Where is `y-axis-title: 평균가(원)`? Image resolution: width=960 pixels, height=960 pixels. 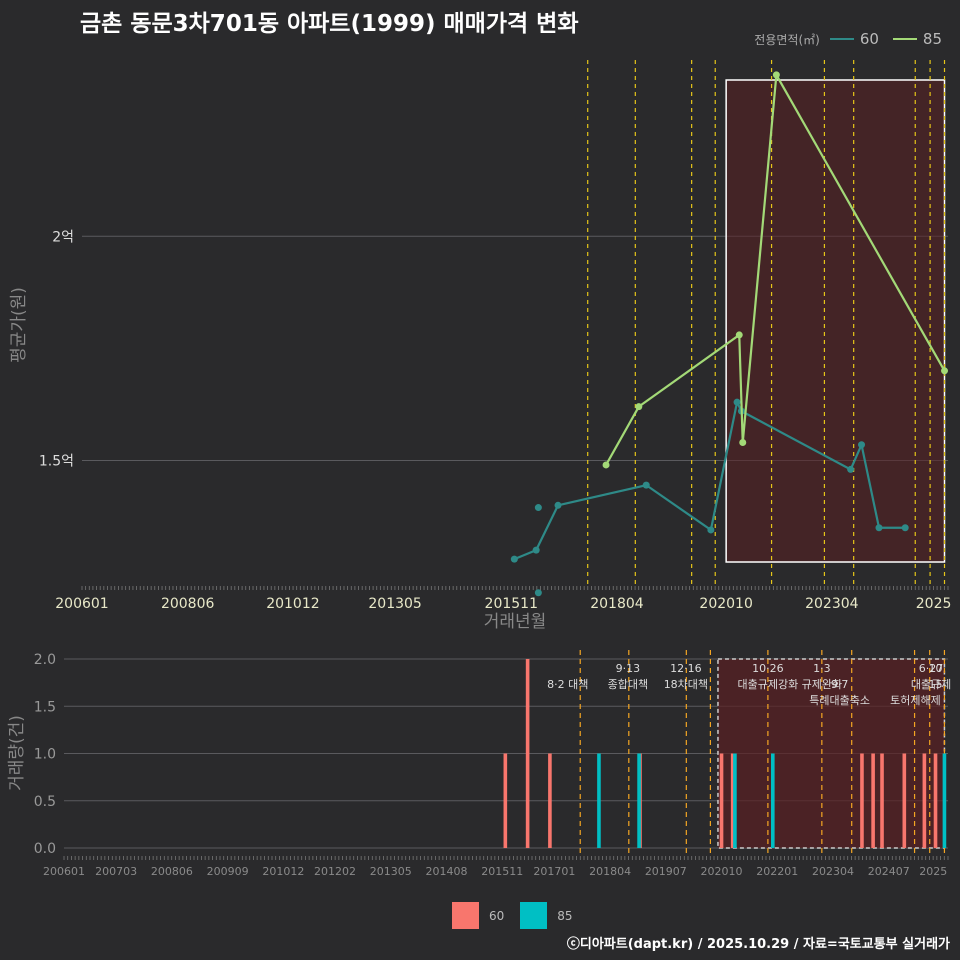
y-axis-title: 평균가(원) is located at coordinates (19, 325).